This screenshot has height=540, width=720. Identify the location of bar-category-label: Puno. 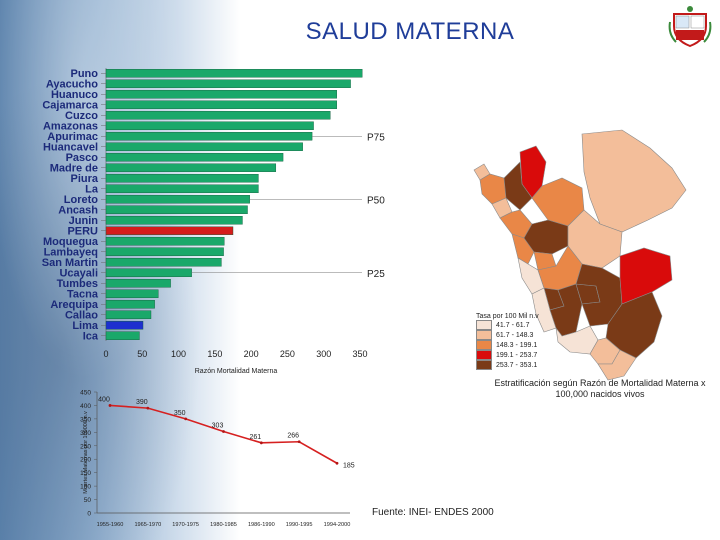
(85, 74).